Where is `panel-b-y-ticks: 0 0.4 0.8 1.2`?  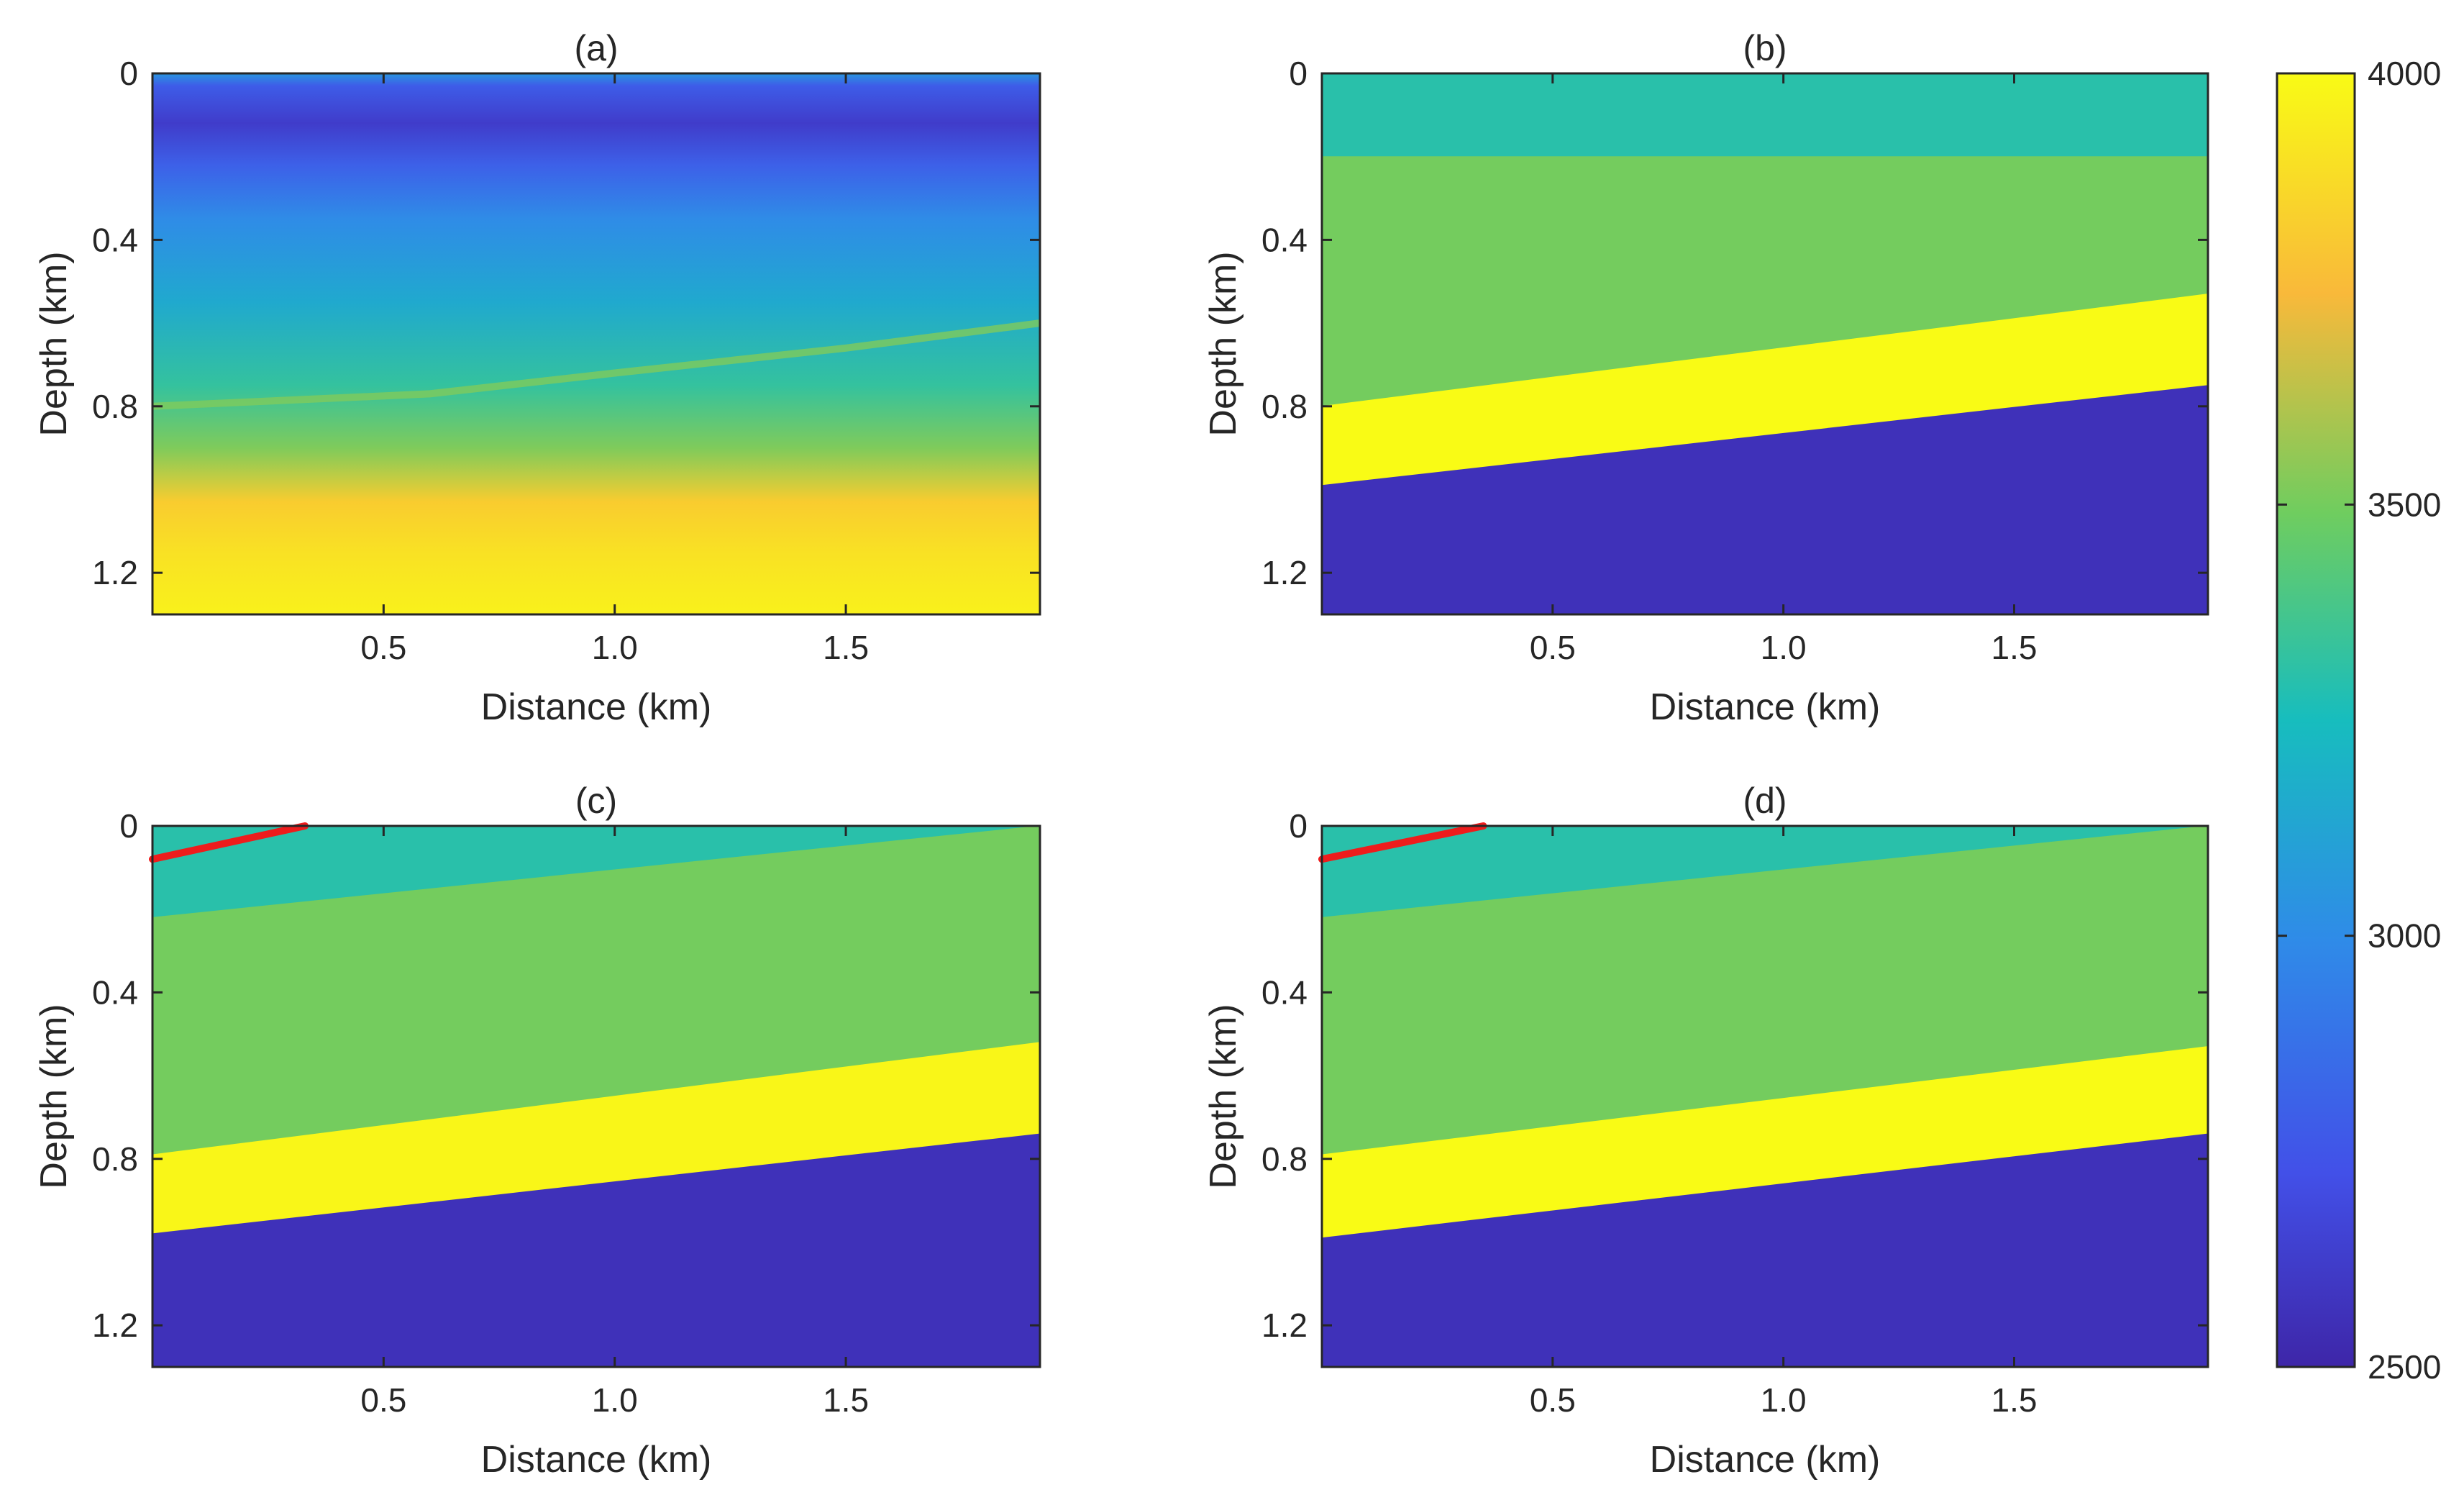 panel-b-y-ticks: 0 0.4 0.8 1.2 is located at coordinates (1734, 323).